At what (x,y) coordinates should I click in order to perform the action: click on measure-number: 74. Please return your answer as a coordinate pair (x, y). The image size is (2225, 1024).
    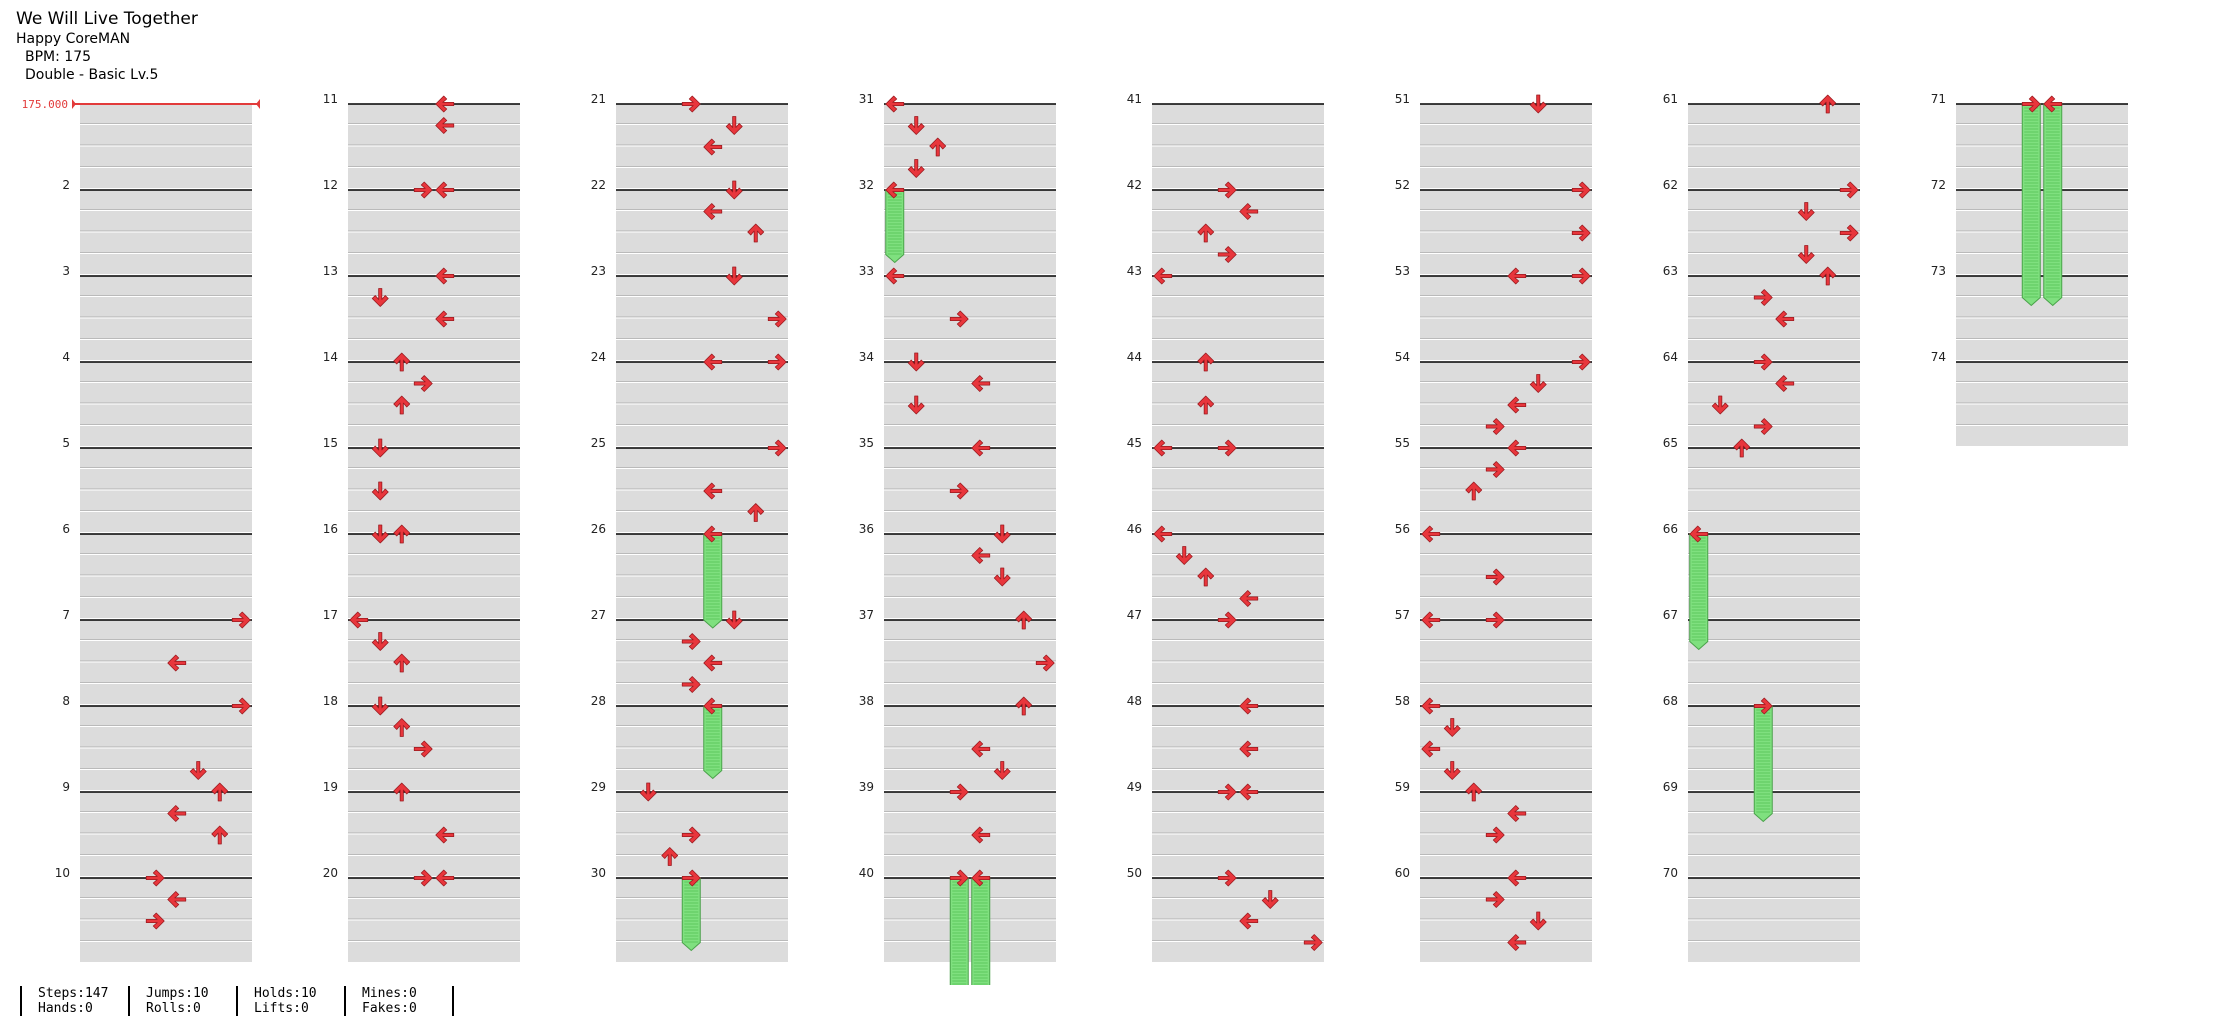
    Looking at the image, I should click on (1938, 357).